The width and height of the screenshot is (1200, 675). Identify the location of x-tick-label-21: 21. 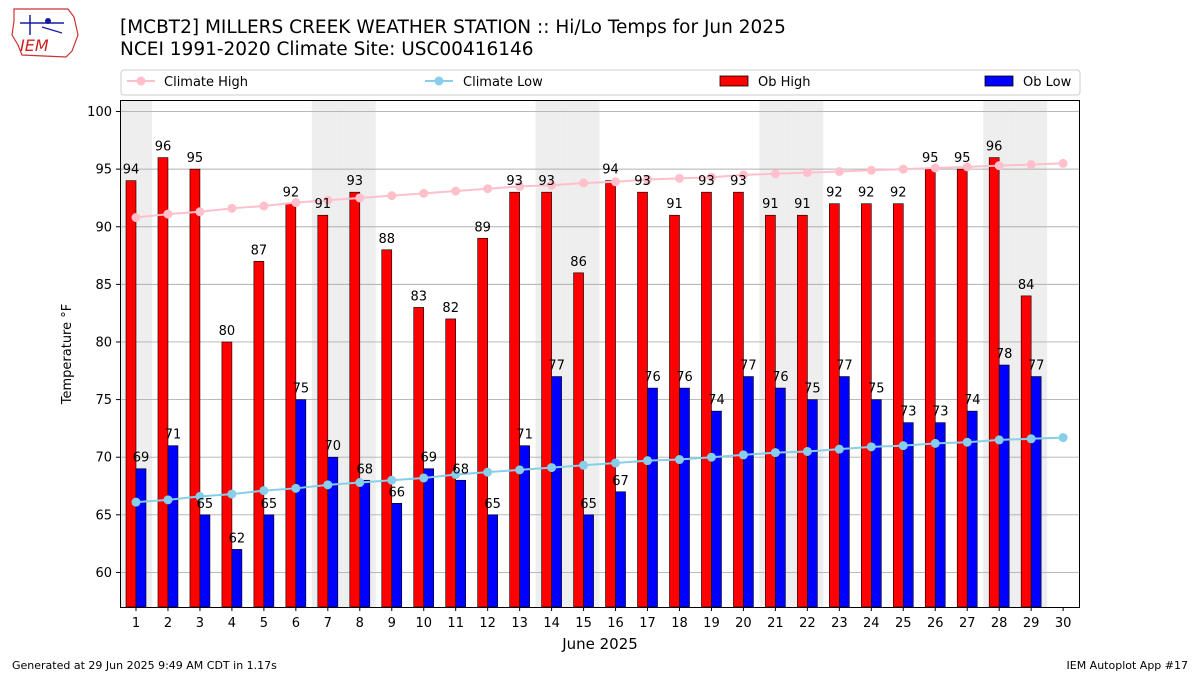
(775, 623).